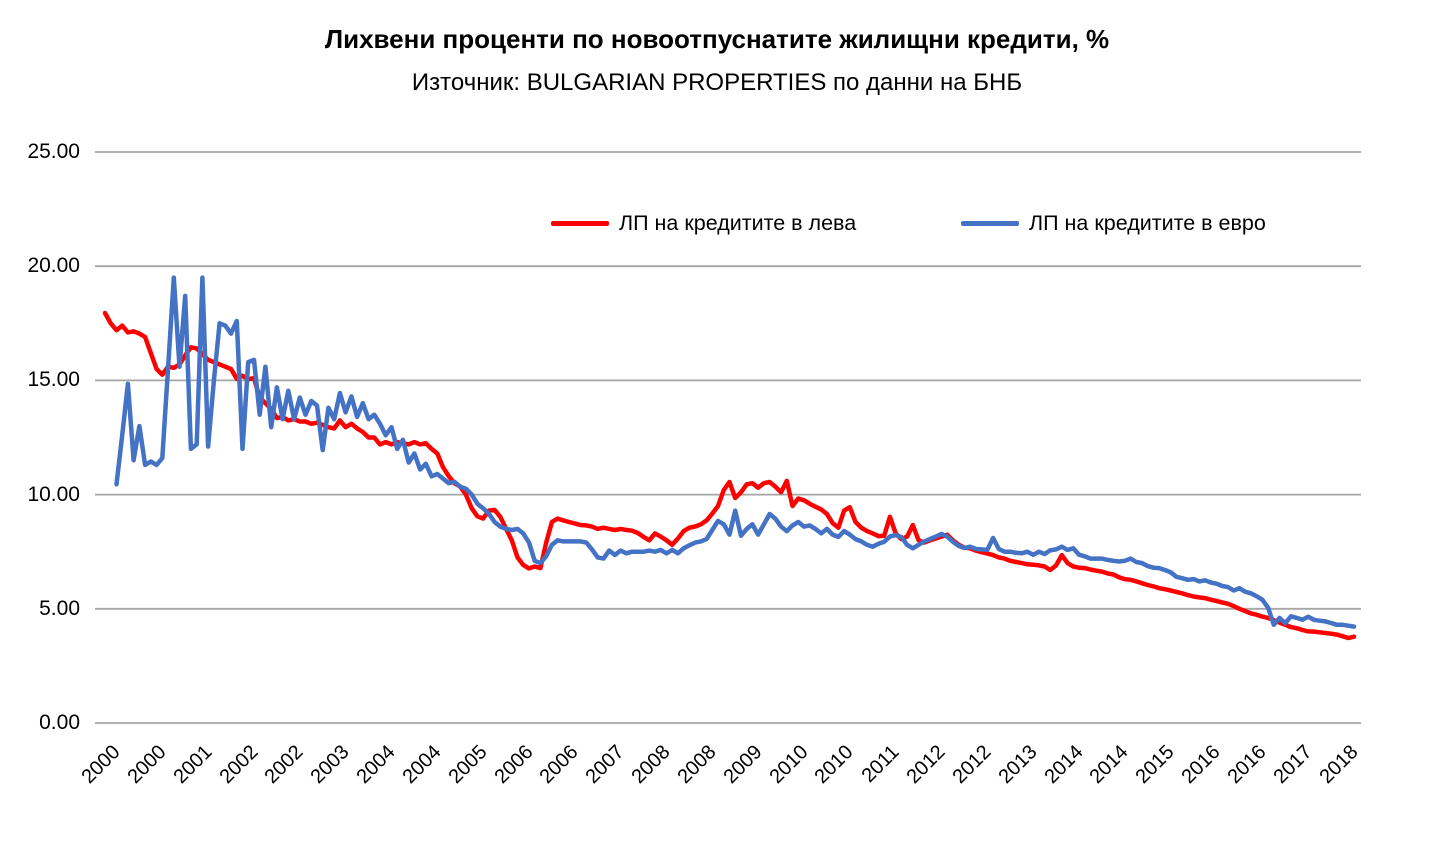  Describe the element at coordinates (59, 722) in the screenshot. I see `y-tick-label: 0.00` at that location.